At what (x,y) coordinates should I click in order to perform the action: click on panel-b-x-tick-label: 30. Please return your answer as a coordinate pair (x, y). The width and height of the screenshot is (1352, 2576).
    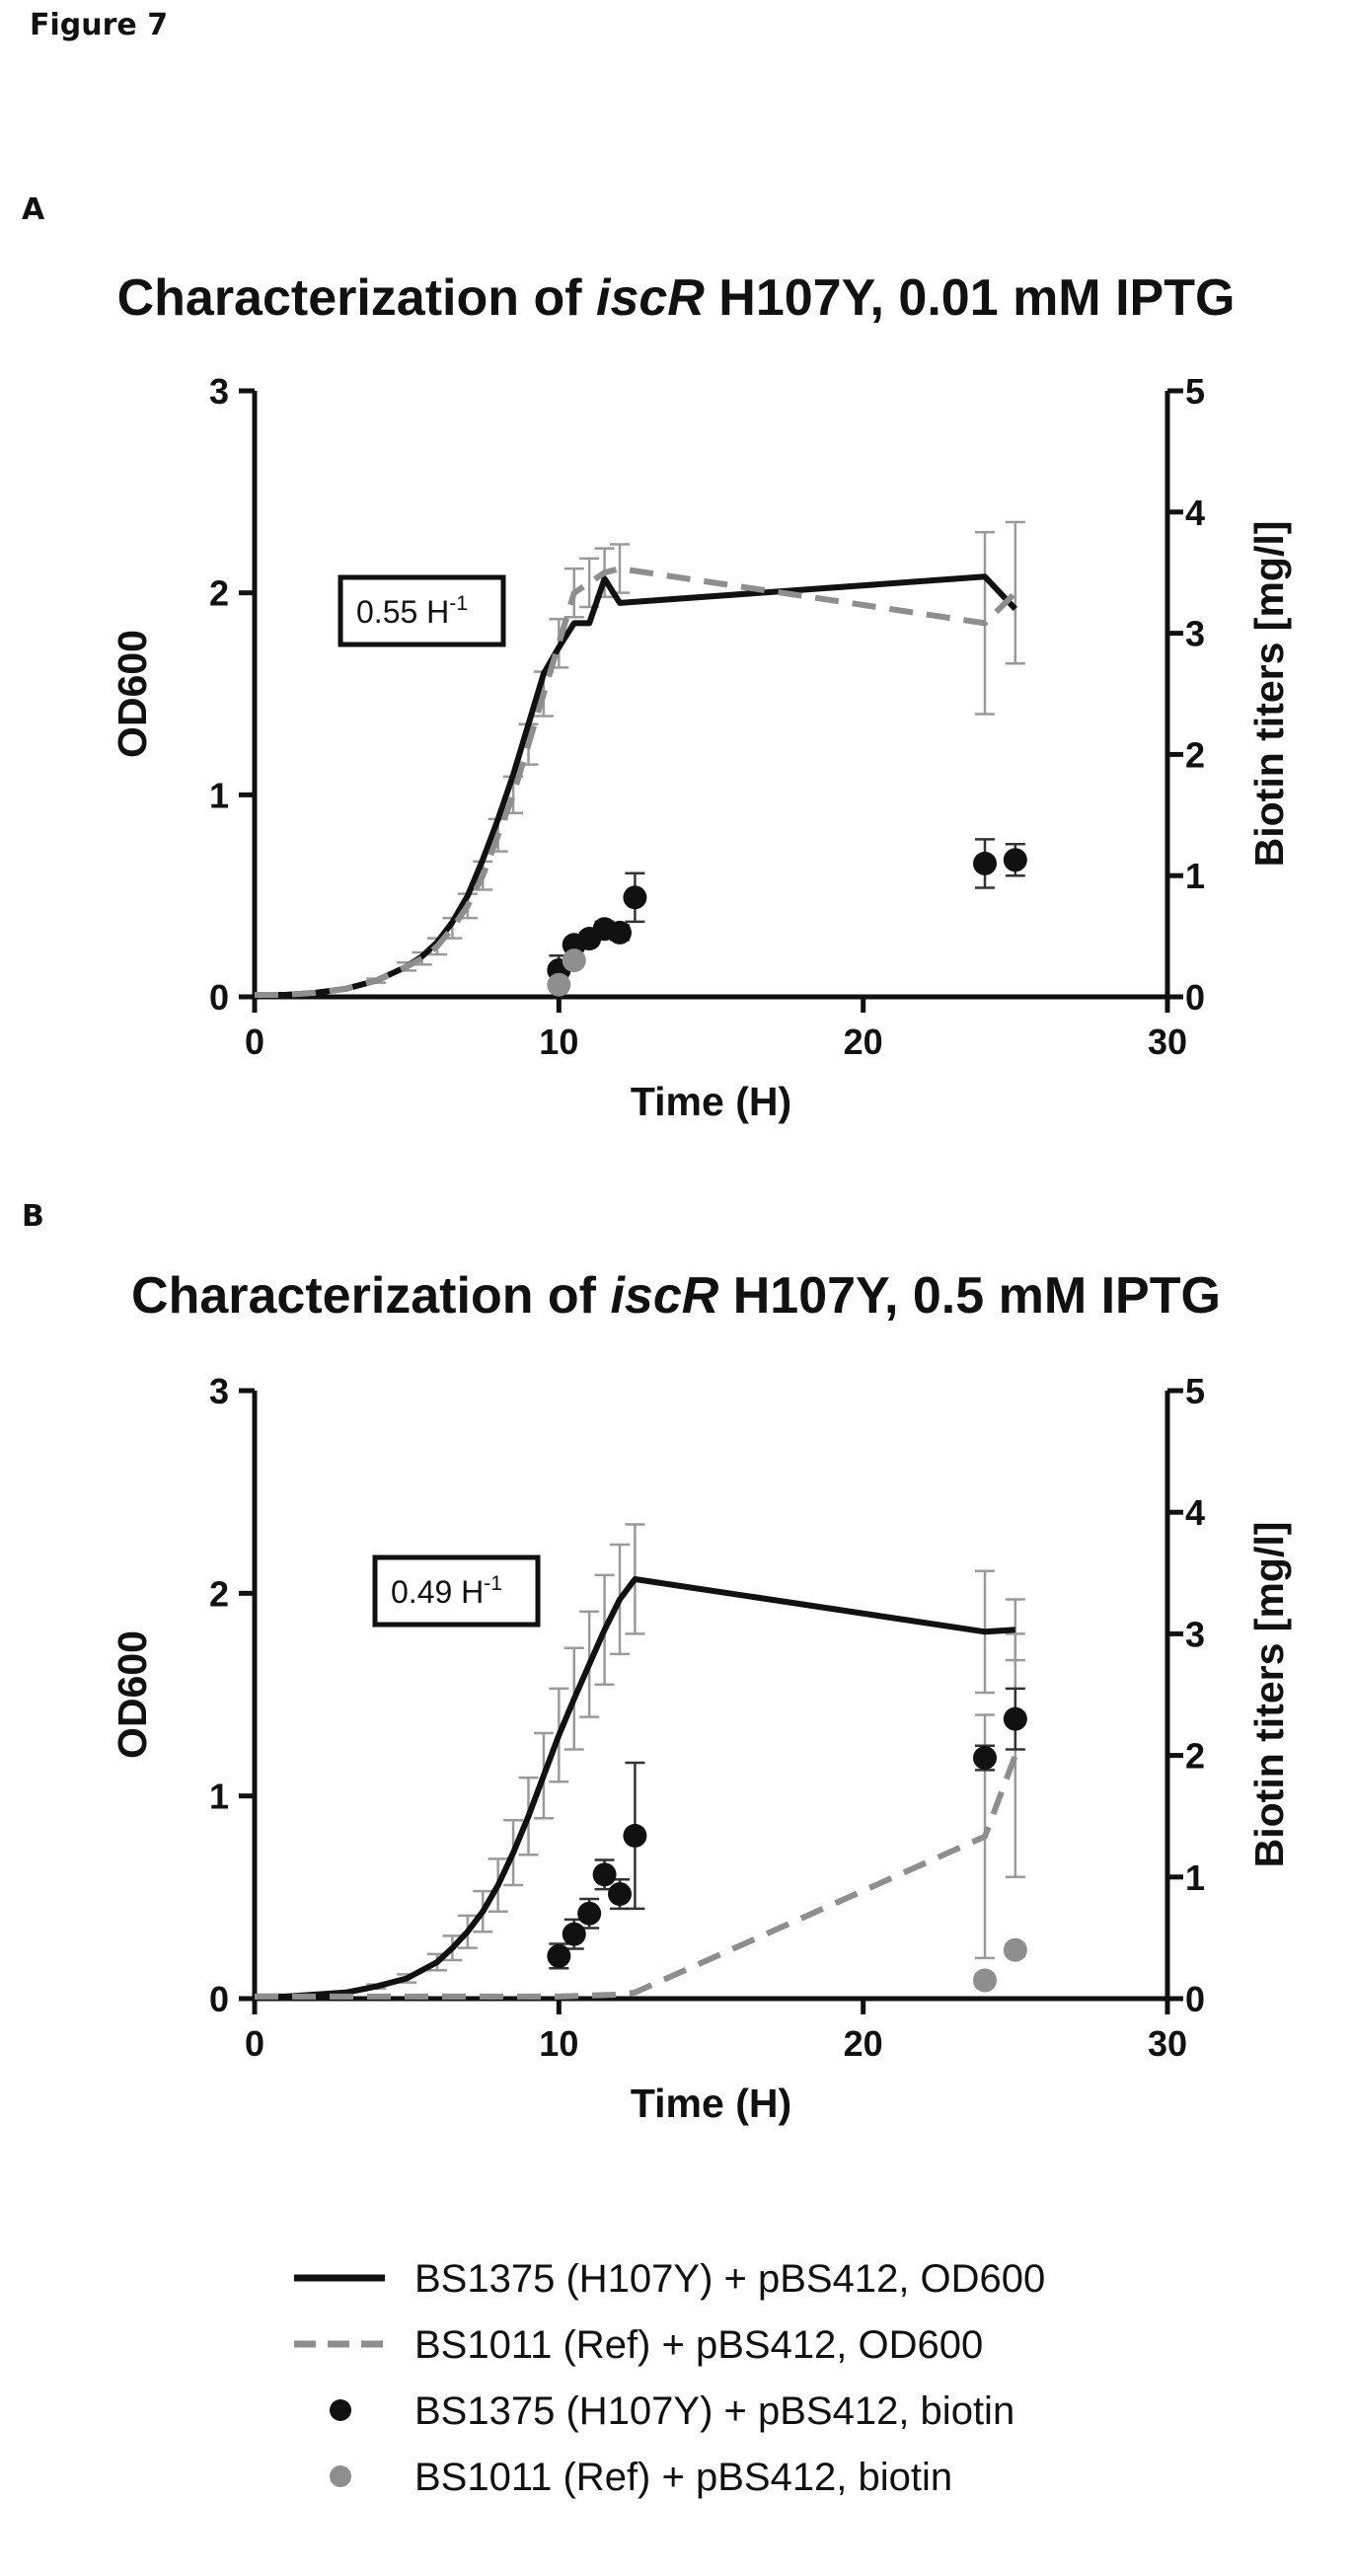
    Looking at the image, I should click on (1167, 2044).